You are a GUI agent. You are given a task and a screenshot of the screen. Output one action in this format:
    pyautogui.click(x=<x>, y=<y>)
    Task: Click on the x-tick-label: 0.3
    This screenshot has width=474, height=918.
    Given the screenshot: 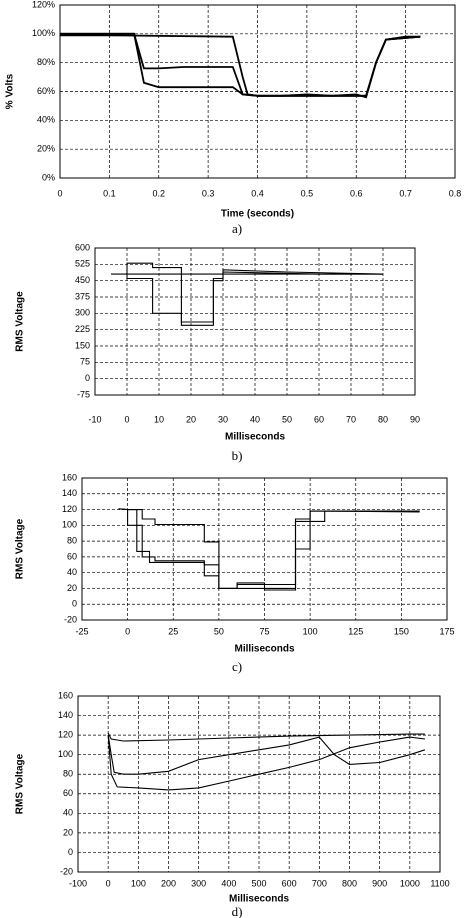 What is the action you would take?
    pyautogui.click(x=208, y=193)
    